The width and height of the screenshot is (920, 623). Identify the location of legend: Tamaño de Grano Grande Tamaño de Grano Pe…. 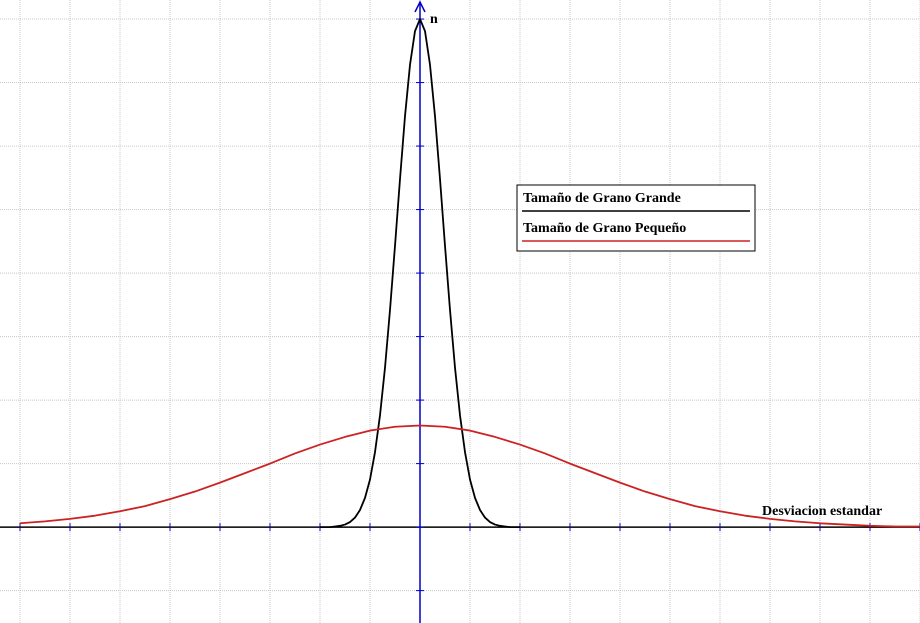
(636, 218).